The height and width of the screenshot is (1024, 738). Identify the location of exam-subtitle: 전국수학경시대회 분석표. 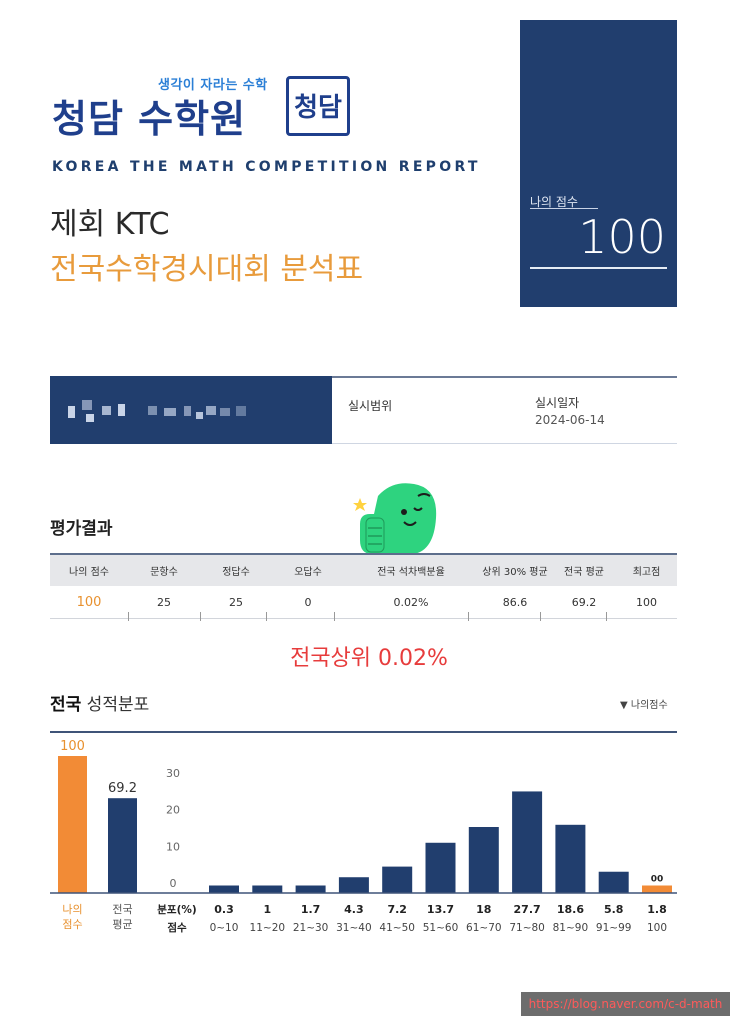
(207, 269).